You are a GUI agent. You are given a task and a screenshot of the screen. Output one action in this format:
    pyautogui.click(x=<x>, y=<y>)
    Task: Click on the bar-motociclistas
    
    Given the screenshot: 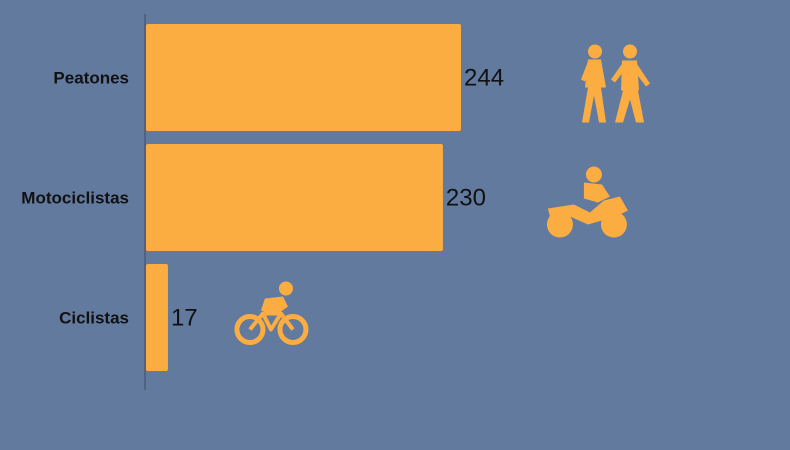 What is the action you would take?
    pyautogui.click(x=294, y=197)
    